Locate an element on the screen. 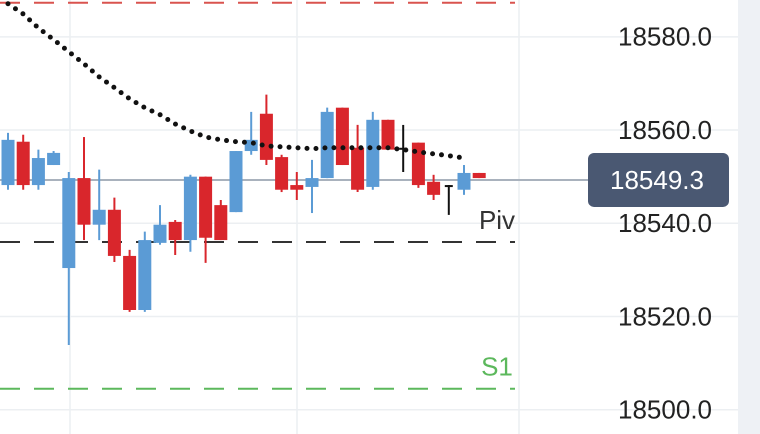  y-tick-label: 18500.0 is located at coordinates (665, 410).